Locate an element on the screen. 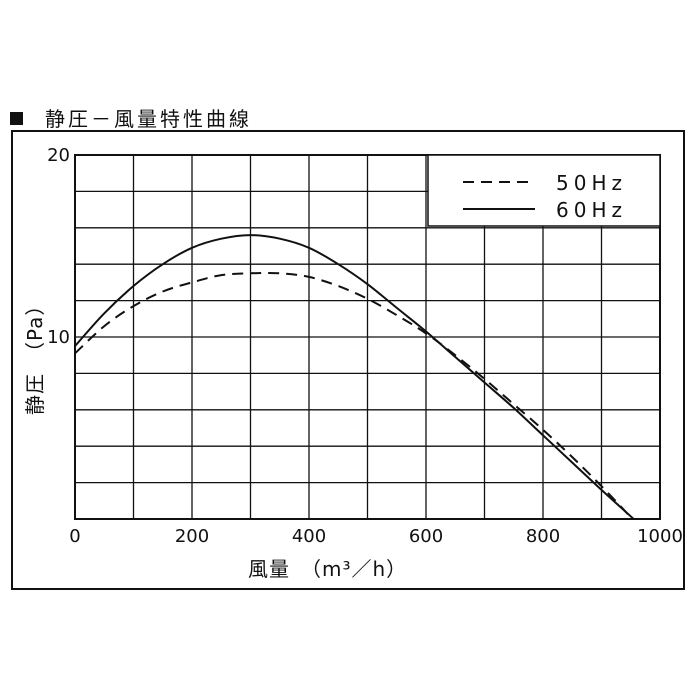 This screenshot has height=700, width=700. x-tick-label: 400 is located at coordinates (309, 536).